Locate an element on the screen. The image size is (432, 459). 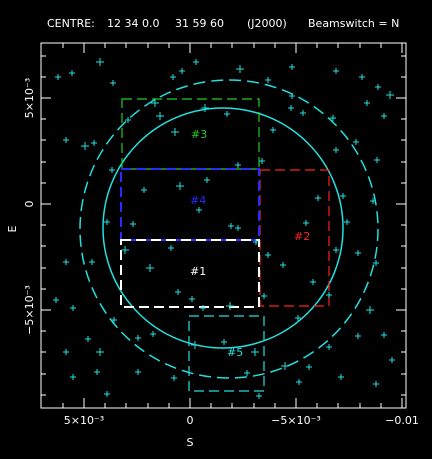
x-axis-label: S is located at coordinates (190, 442).